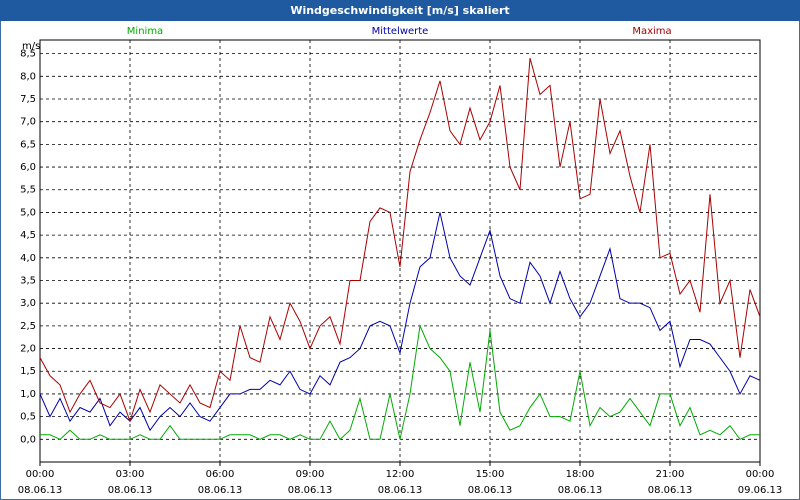  Describe the element at coordinates (28, 235) in the screenshot. I see `y-tick-label: 4,5` at that location.